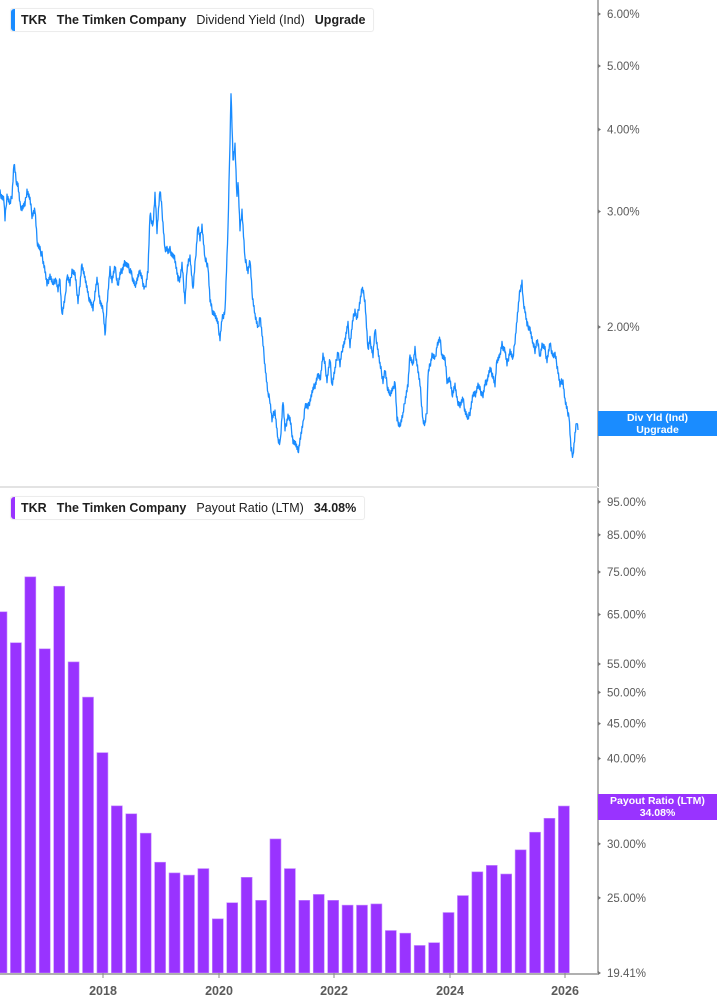 This screenshot has width=717, height=1005. What do you see at coordinates (246, 925) in the screenshot?
I see `payout-bar: Q2 2020: 26.8%` at bounding box center [246, 925].